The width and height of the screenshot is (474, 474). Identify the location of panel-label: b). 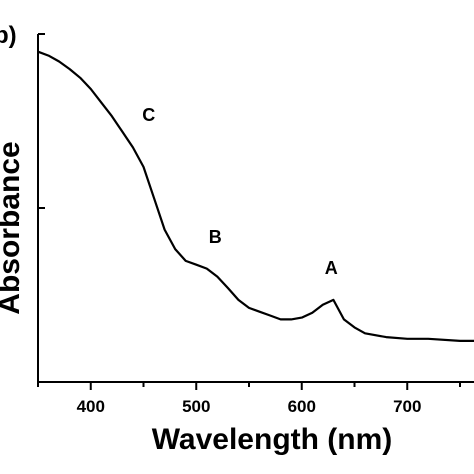
(8, 35).